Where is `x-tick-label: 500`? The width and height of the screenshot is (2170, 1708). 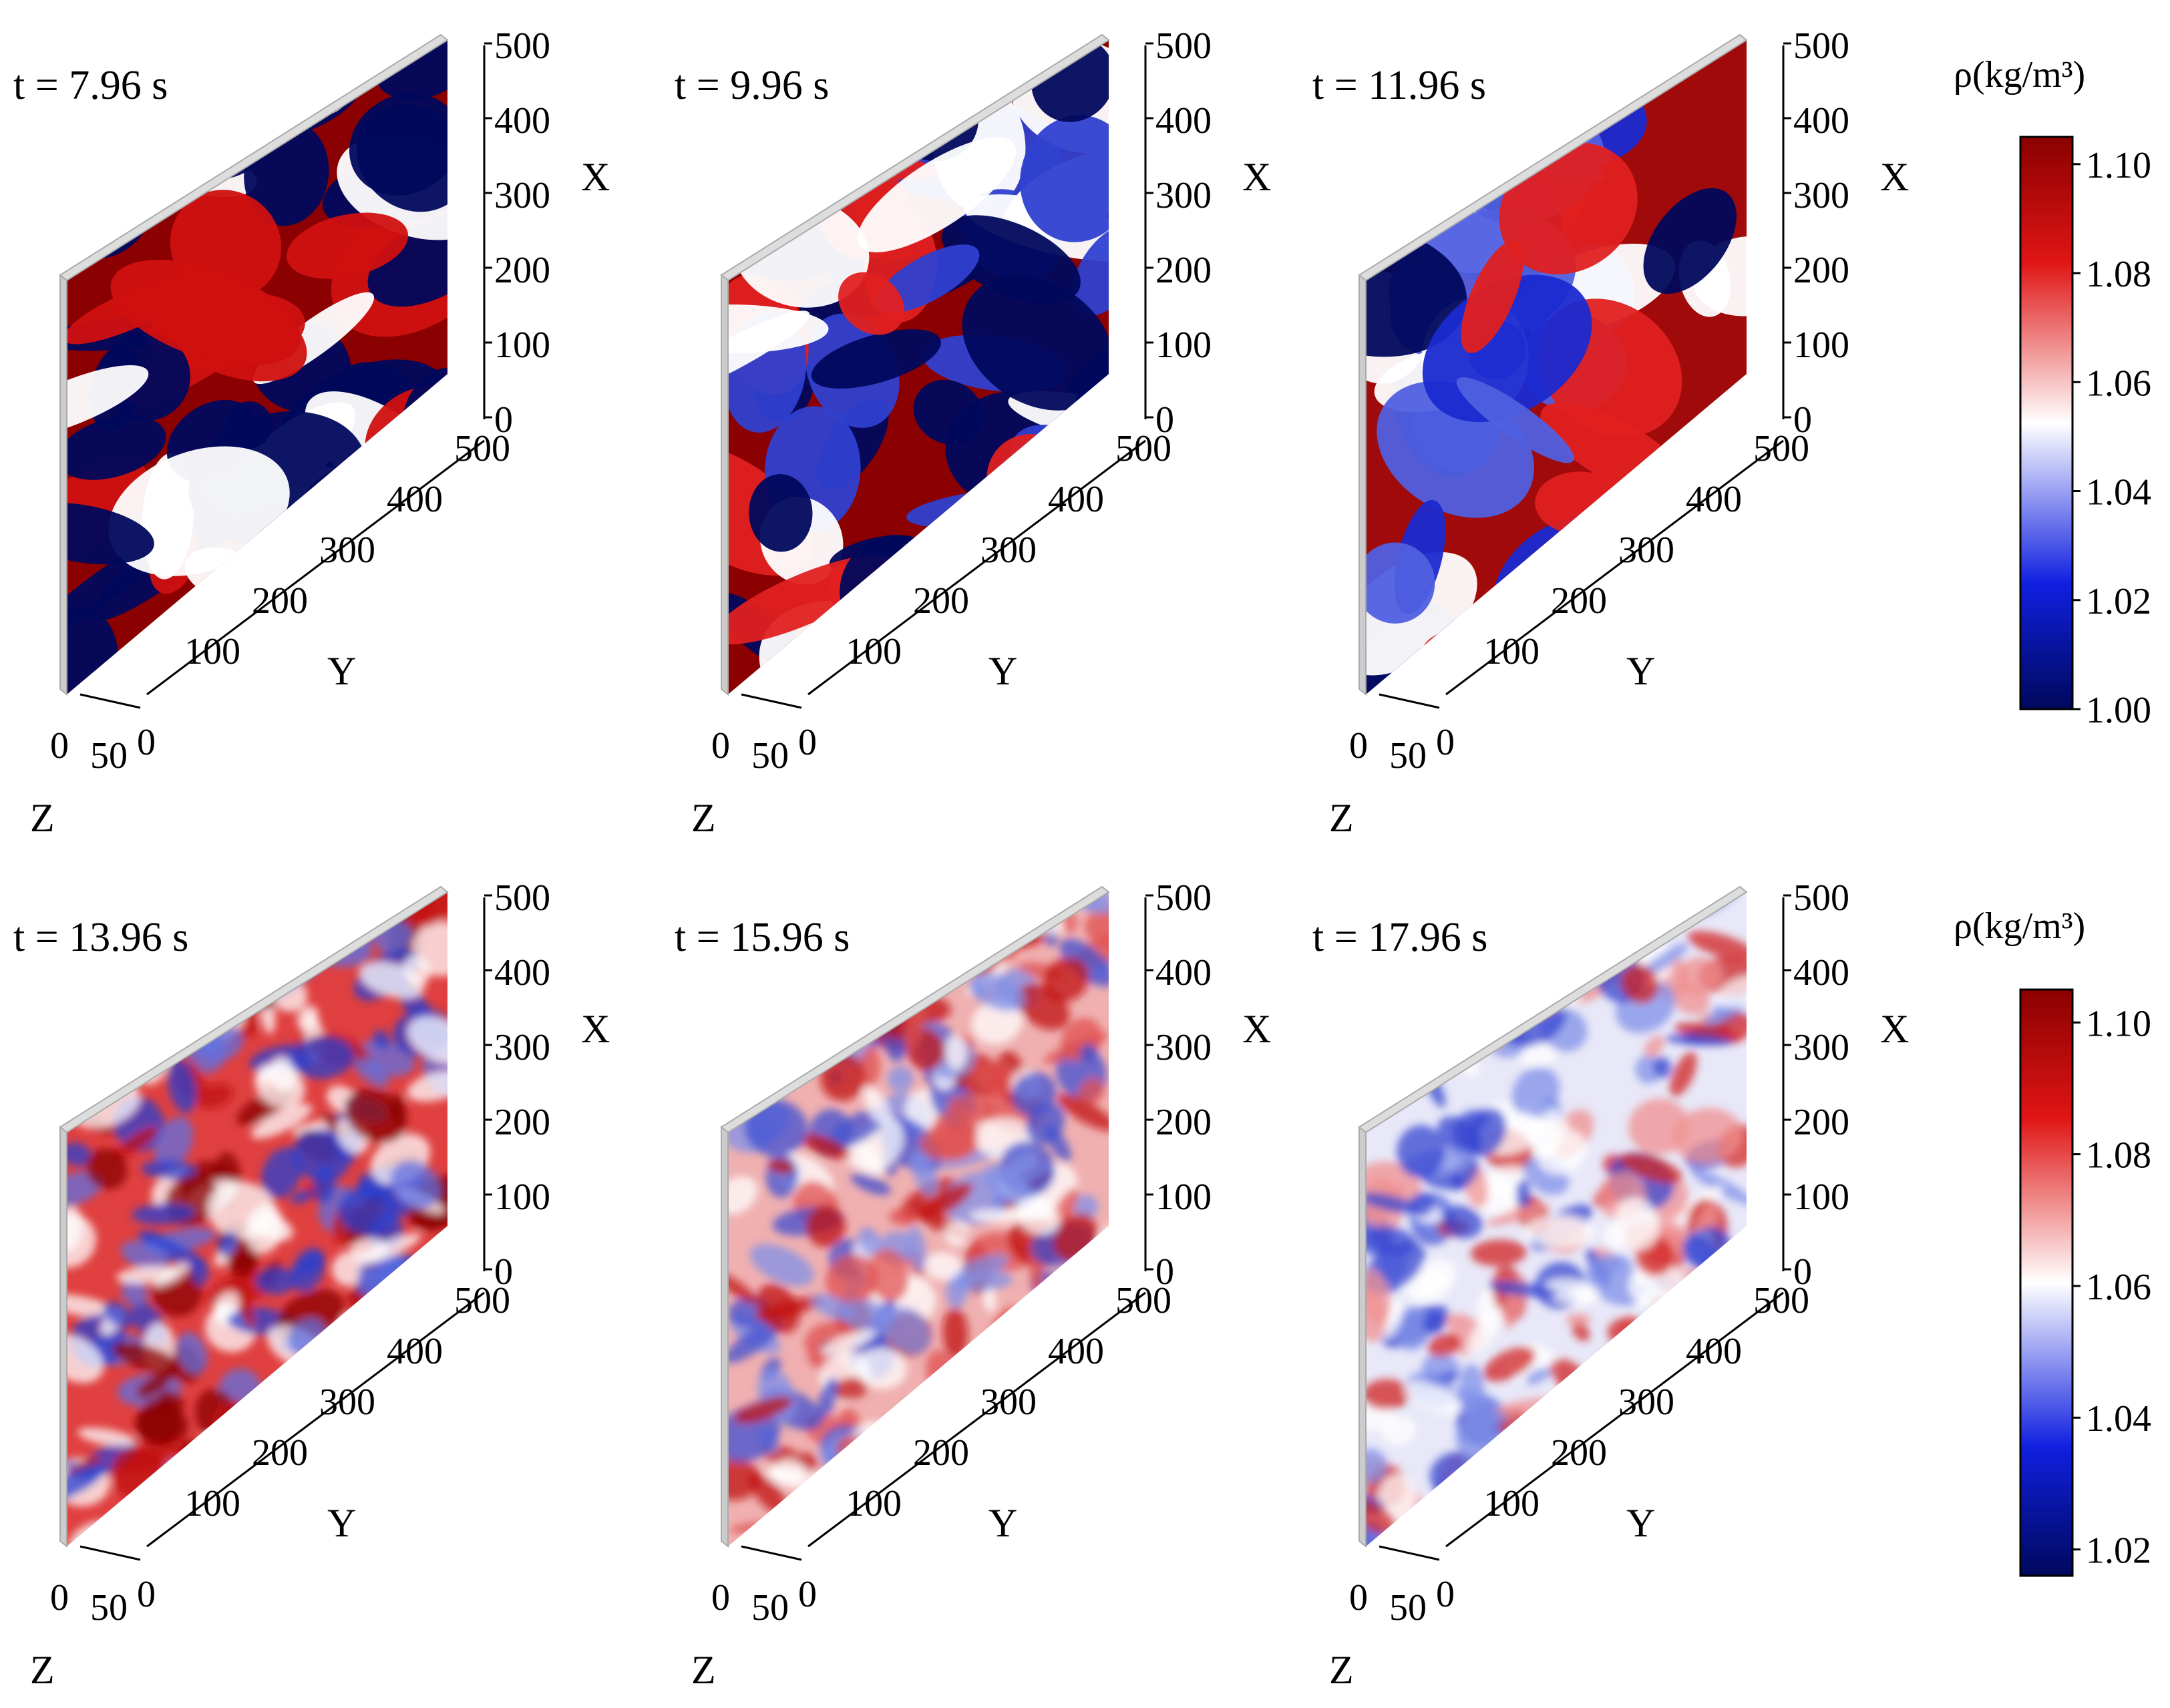
x-tick-label: 500 is located at coordinates (522, 898).